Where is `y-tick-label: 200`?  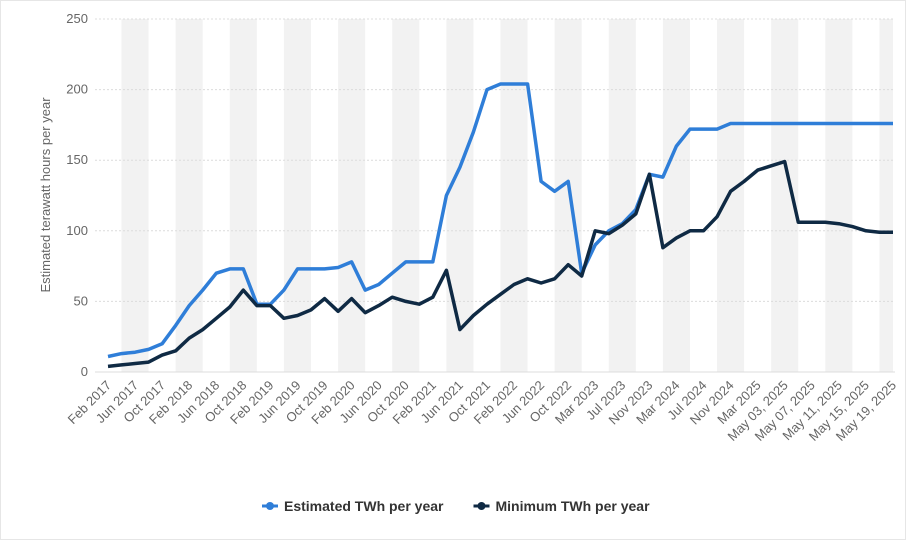 y-tick-label: 200 is located at coordinates (77, 89).